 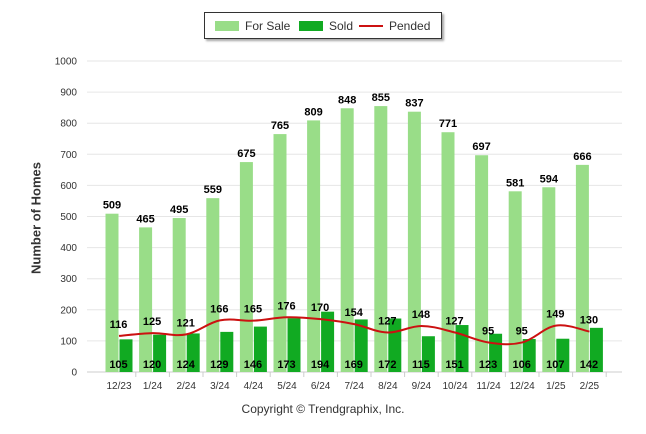 I want to click on data-label-pended: 116, so click(x=119, y=325).